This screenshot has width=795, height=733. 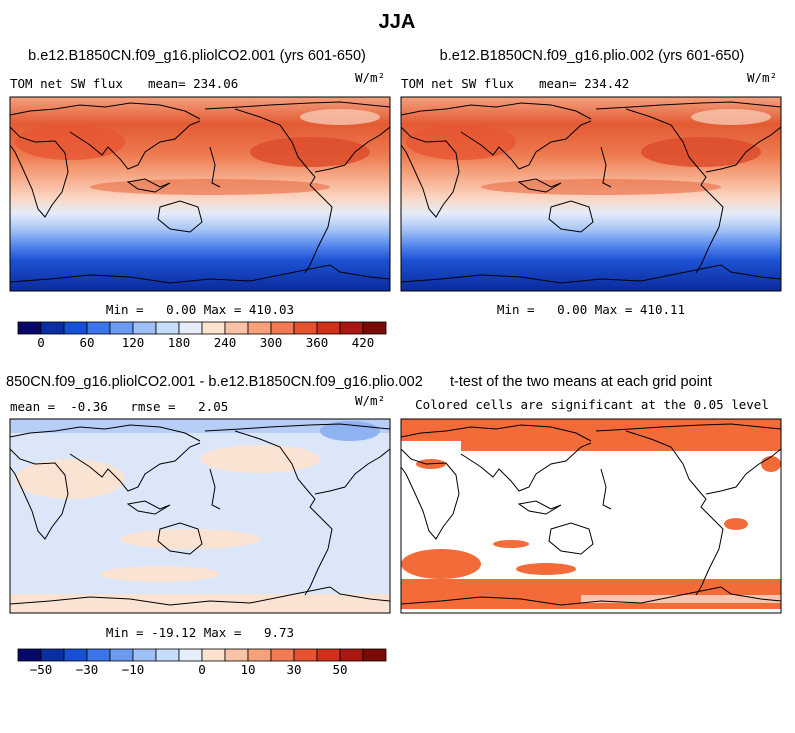 What do you see at coordinates (41, 669) in the screenshot?
I see `colorbar-label: −50` at bounding box center [41, 669].